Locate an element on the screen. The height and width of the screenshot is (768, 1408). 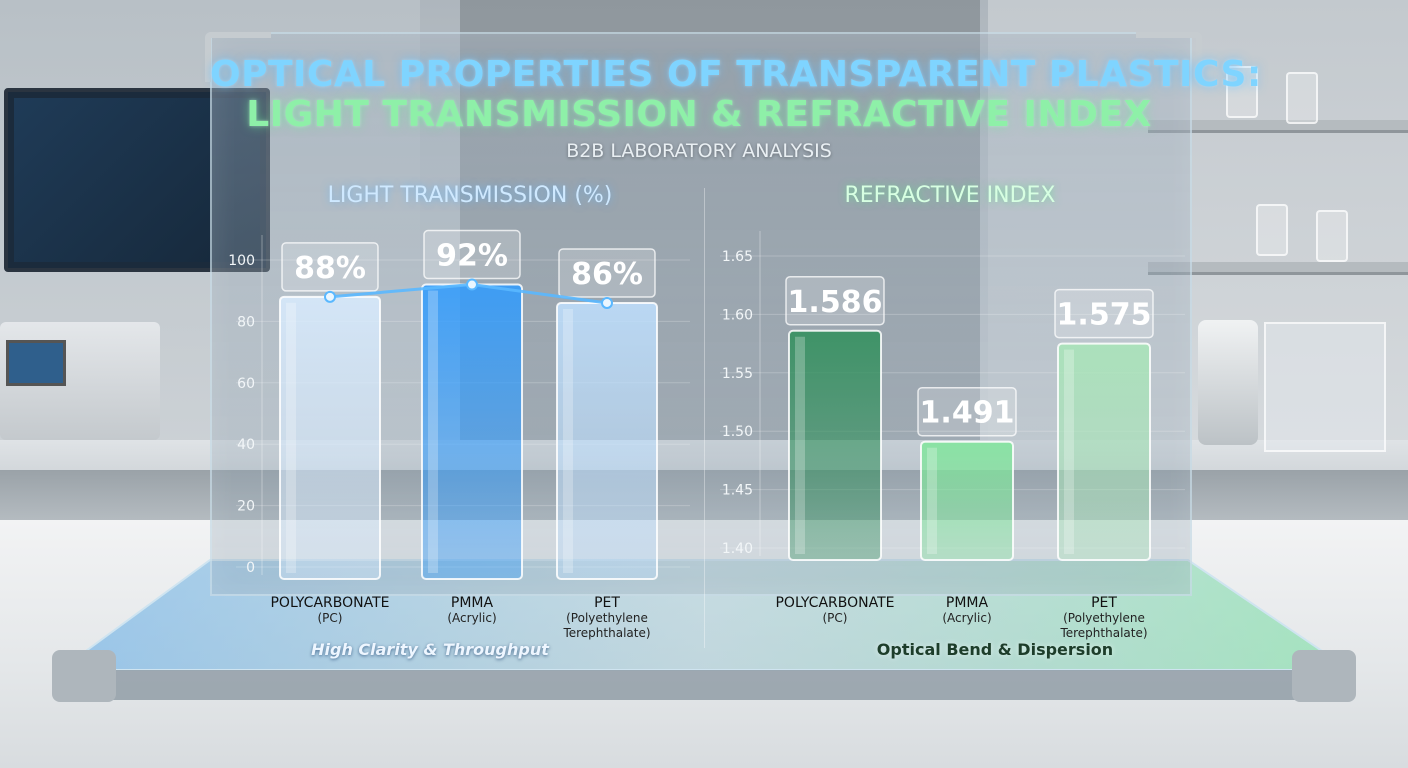
background-cabinets is located at coordinates (704, 495).